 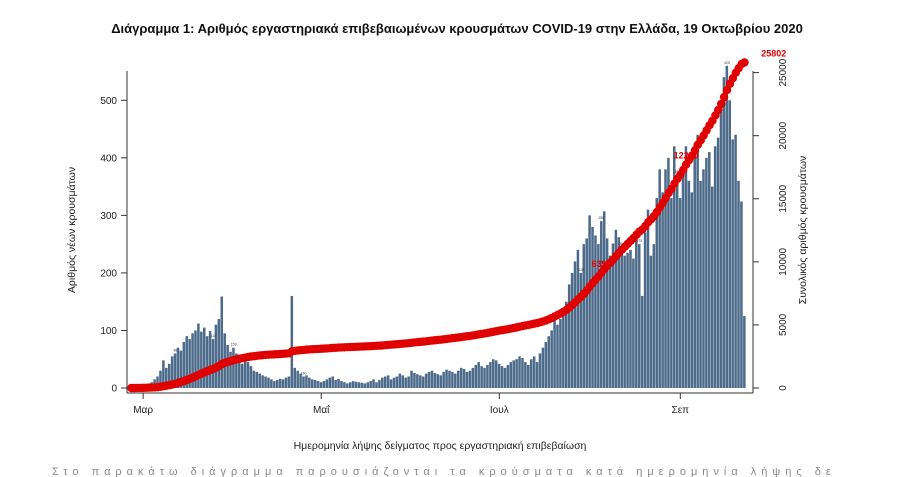 What do you see at coordinates (803, 230) in the screenshot?
I see `y2-axis-label: Συνολικός αριθμός κρουσμάτων` at bounding box center [803, 230].